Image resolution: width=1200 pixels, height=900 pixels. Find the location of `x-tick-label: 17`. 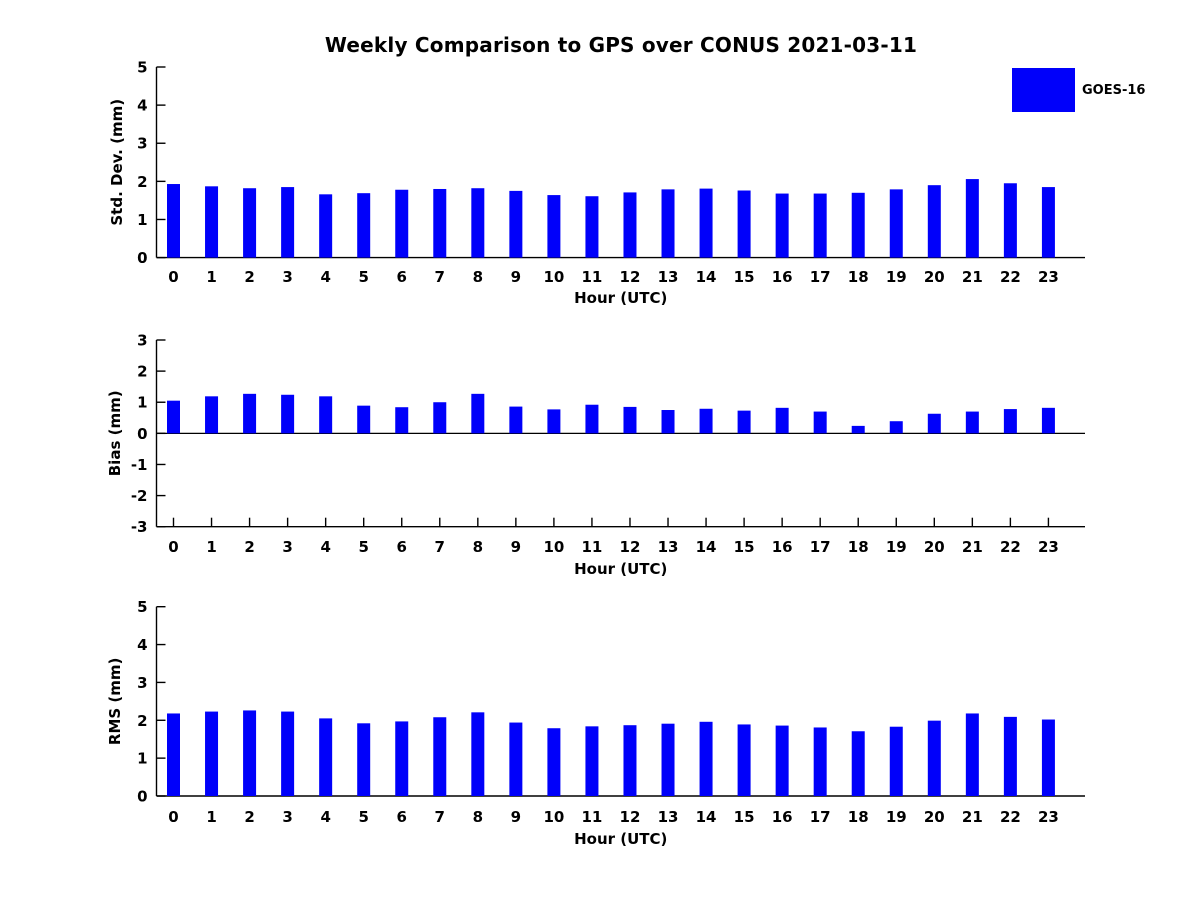

x-tick-label: 17 is located at coordinates (820, 817).